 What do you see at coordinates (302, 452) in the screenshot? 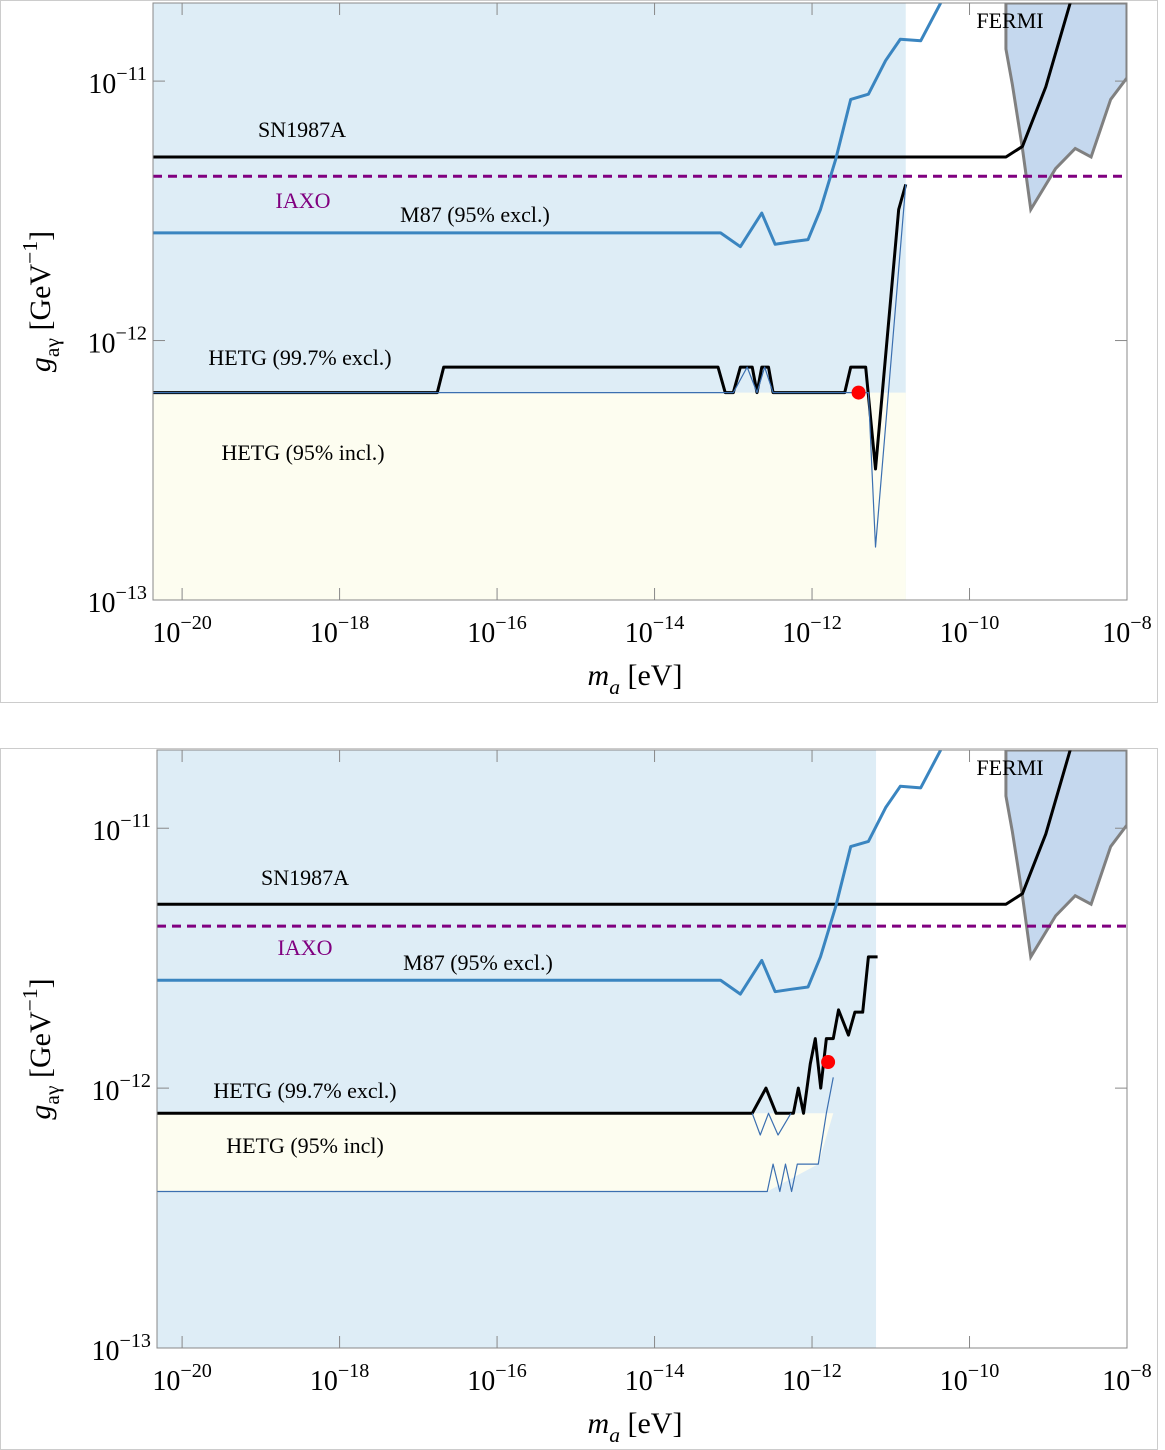
I see `annotation: HETG (95% incl.)` at bounding box center [302, 452].